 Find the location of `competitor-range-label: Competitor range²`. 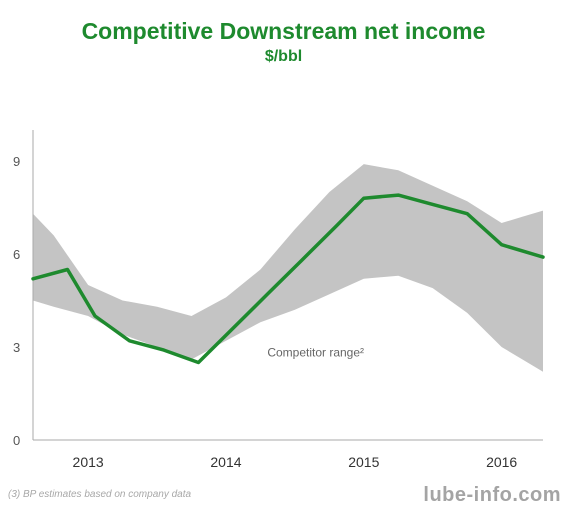

competitor-range-label: Competitor range² is located at coordinates (315, 352).